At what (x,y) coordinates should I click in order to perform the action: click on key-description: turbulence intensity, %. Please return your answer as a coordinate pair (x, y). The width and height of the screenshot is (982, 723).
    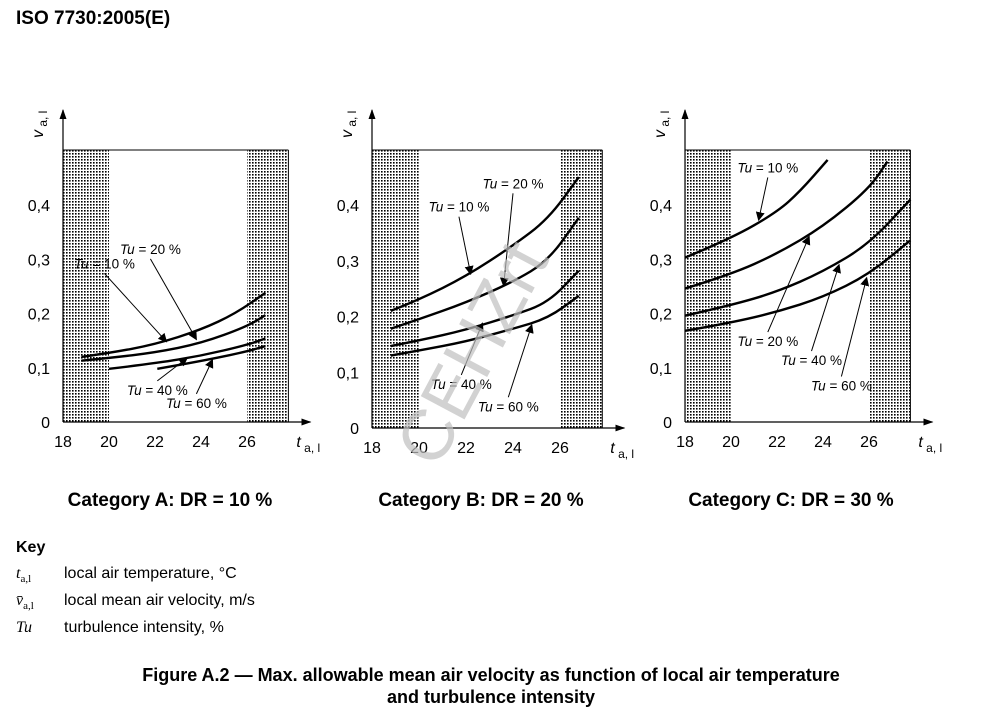
    Looking at the image, I should click on (144, 627).